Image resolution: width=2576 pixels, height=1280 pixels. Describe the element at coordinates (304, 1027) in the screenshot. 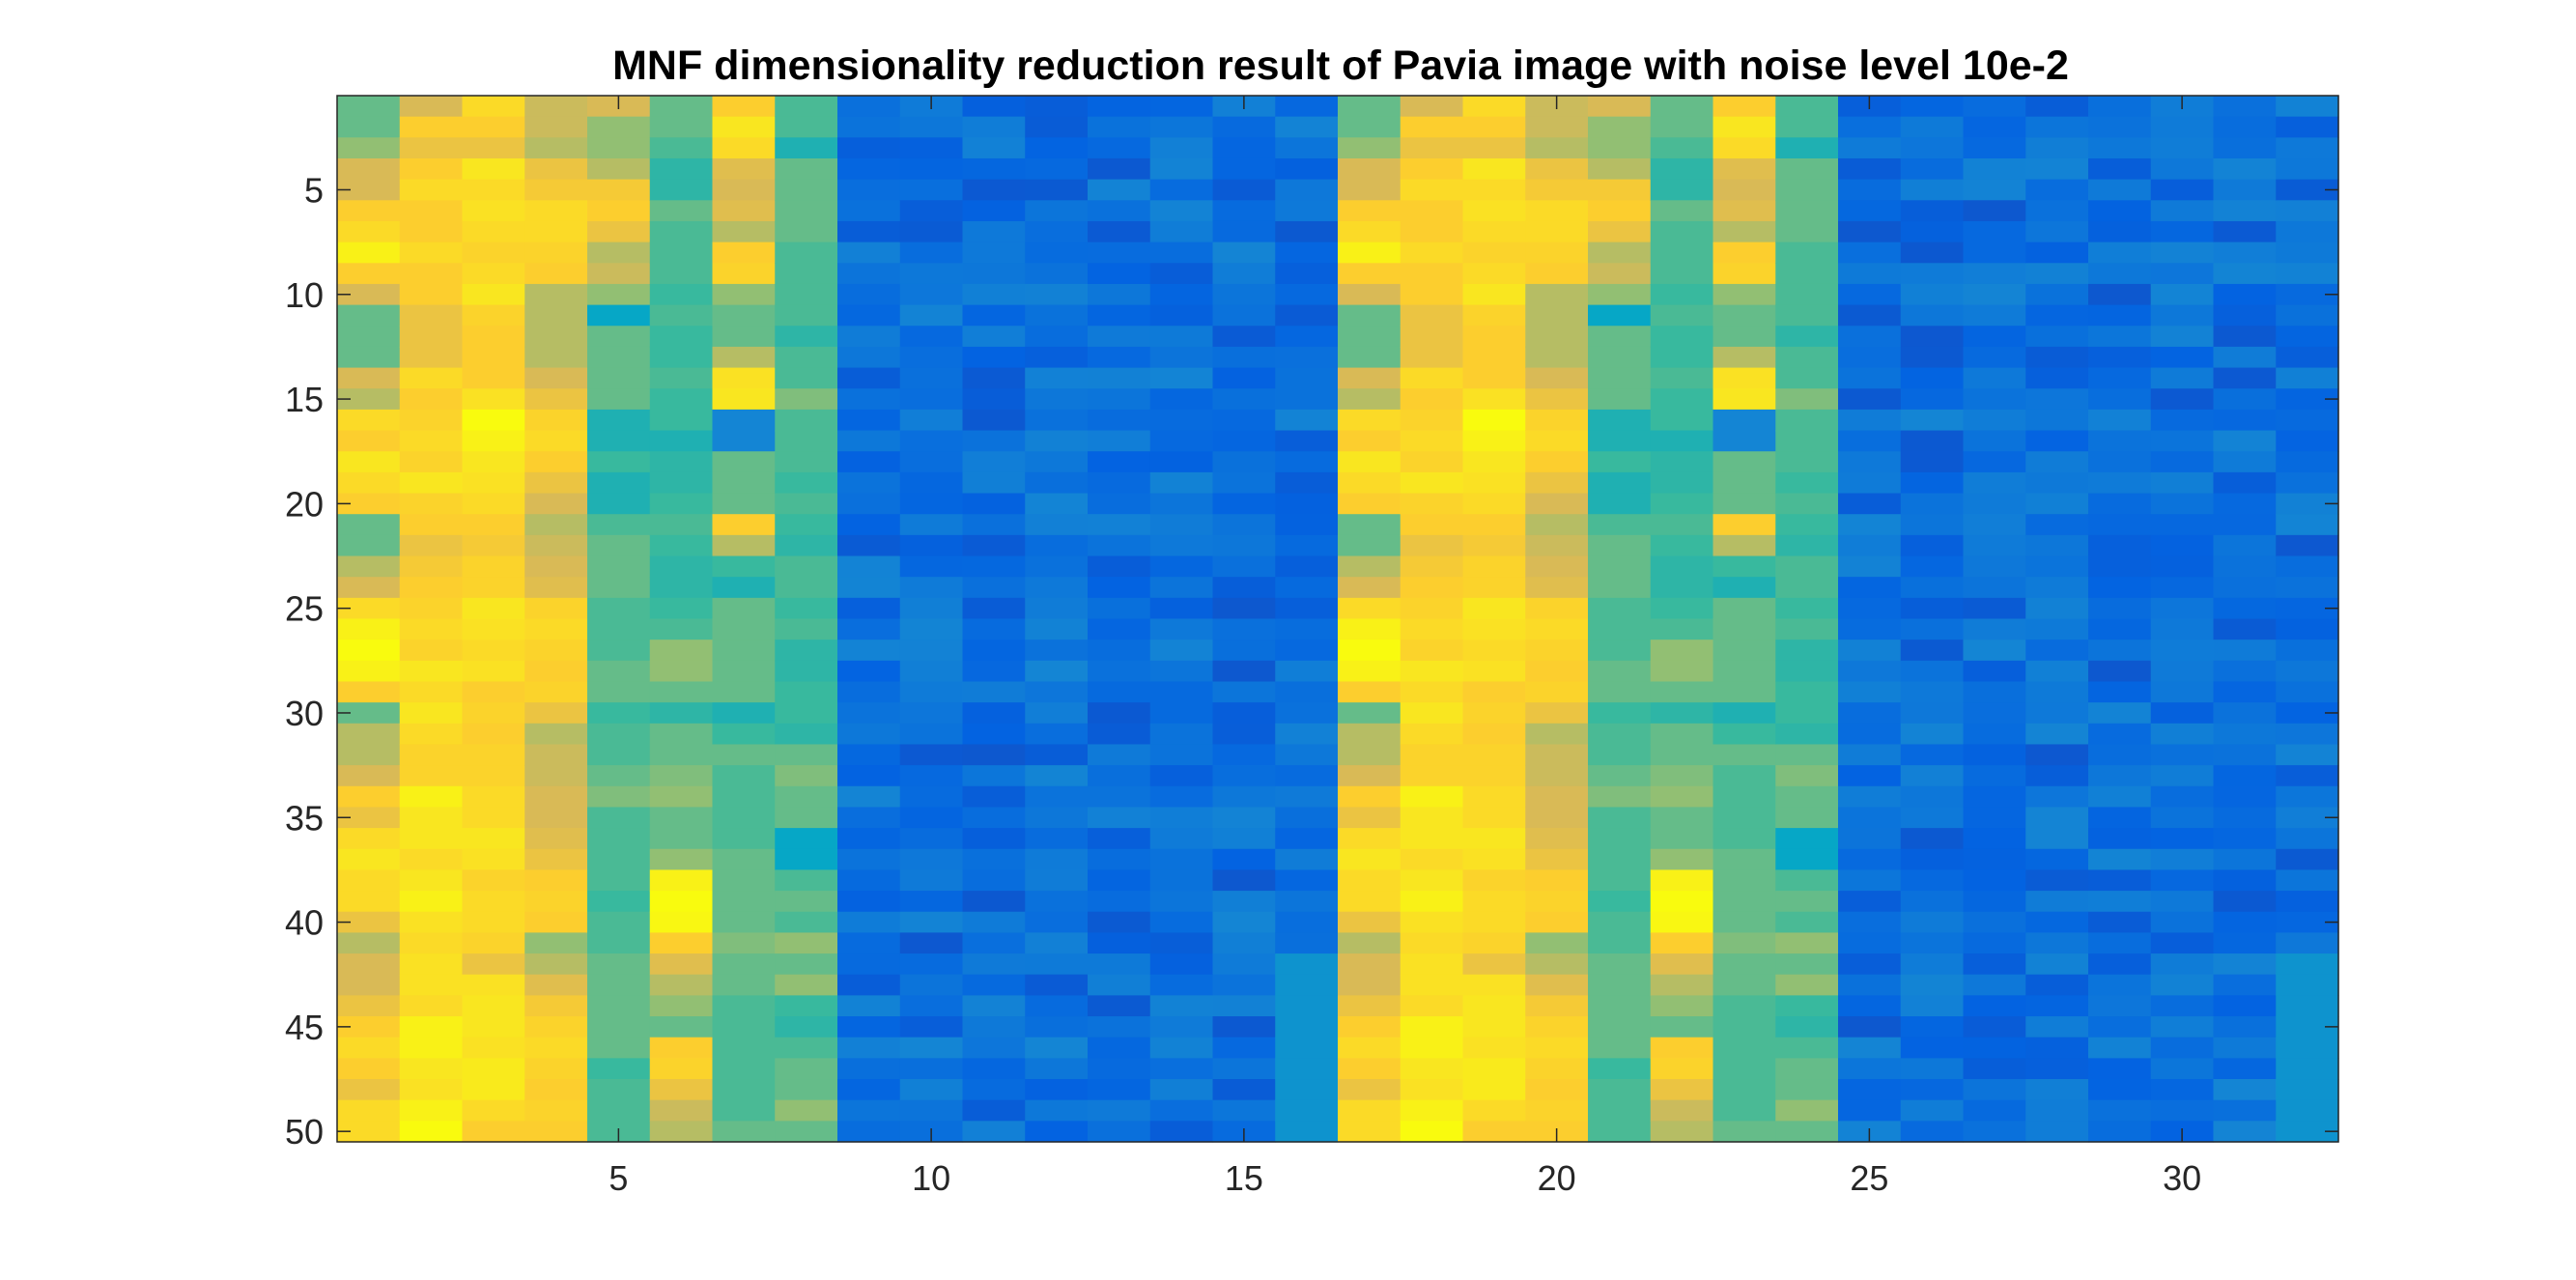

I see `y-tick-label: 45` at that location.